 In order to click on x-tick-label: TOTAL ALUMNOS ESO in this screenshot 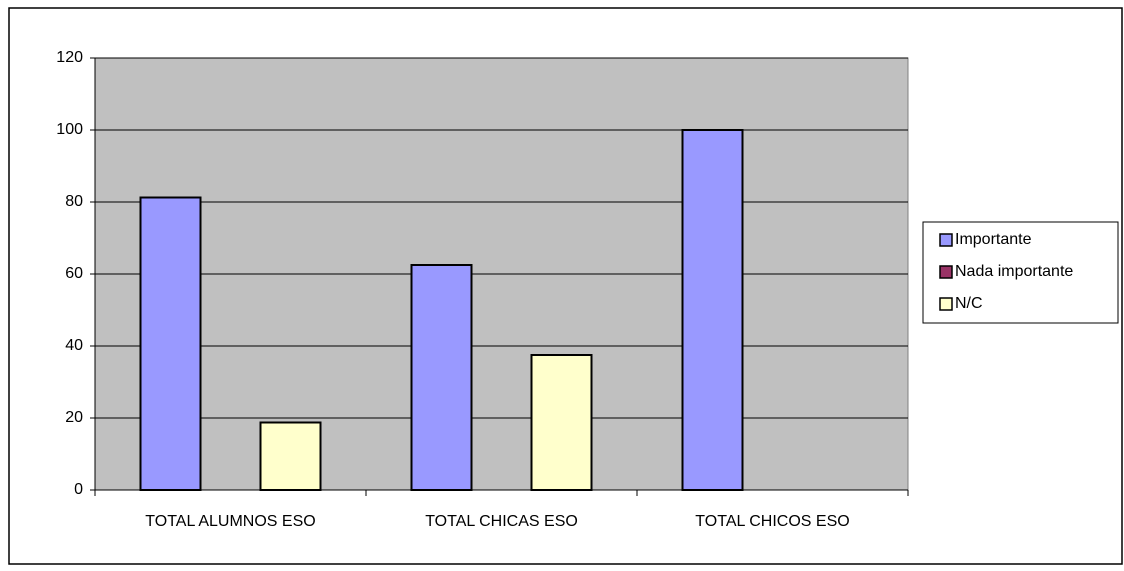, I will do `click(230, 521)`.